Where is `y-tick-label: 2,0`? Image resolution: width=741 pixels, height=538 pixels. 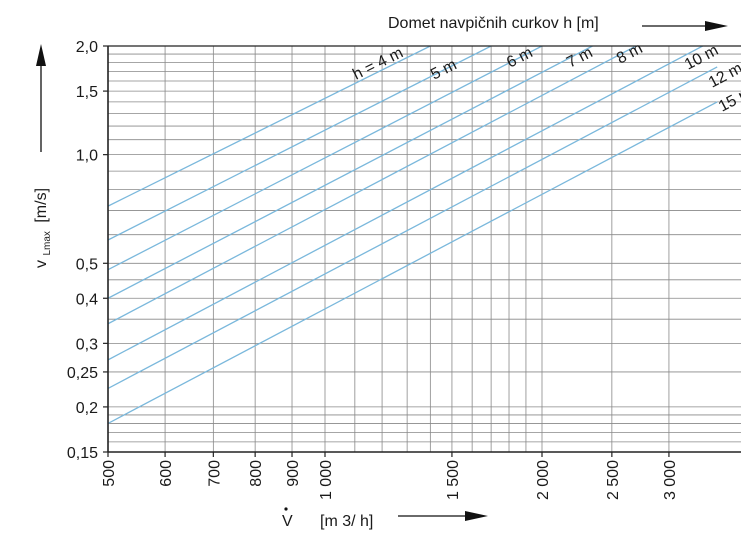
y-tick-label: 2,0 is located at coordinates (87, 47).